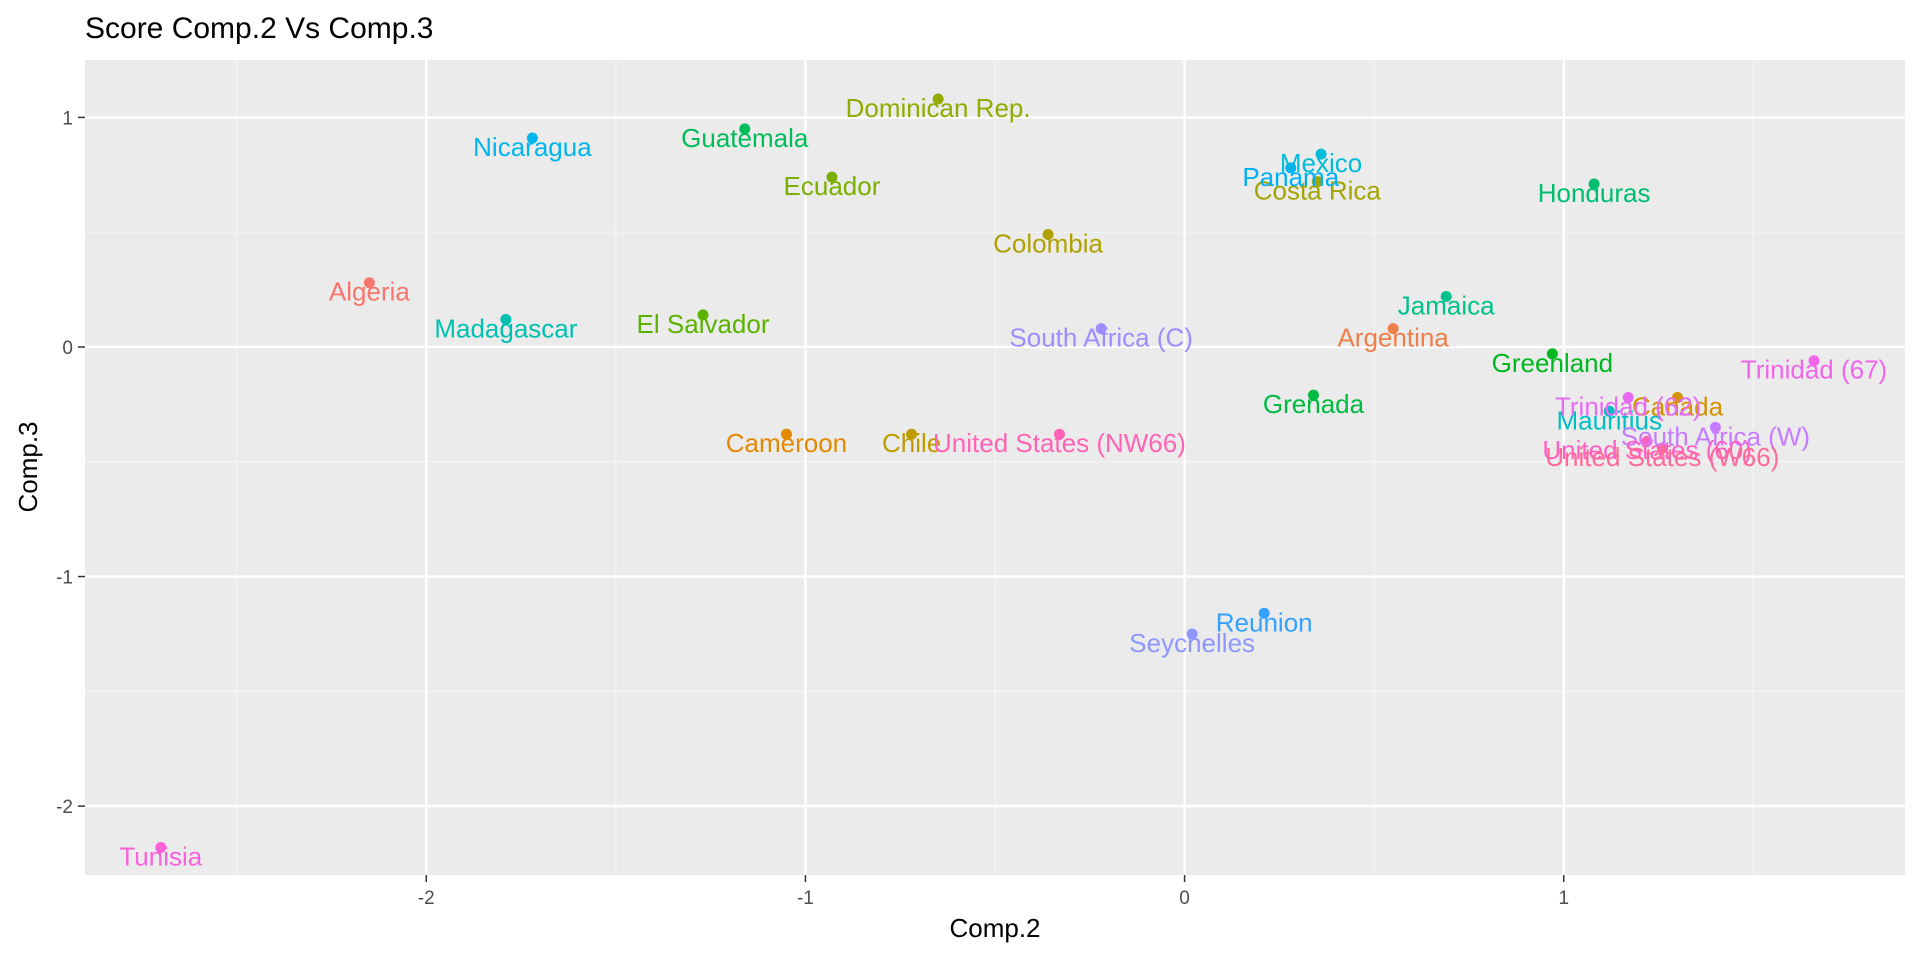 This screenshot has width=1920, height=960. I want to click on data-label: Trinidad (62), so click(1628, 406).